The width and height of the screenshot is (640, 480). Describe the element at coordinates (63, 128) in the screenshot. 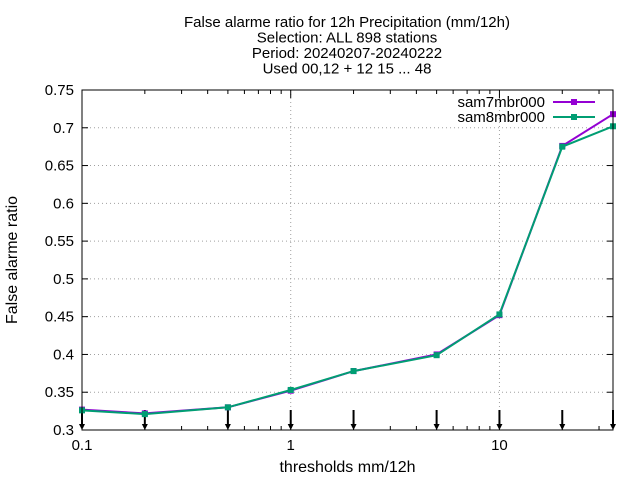

I see `y-tick-label: 0.7` at that location.